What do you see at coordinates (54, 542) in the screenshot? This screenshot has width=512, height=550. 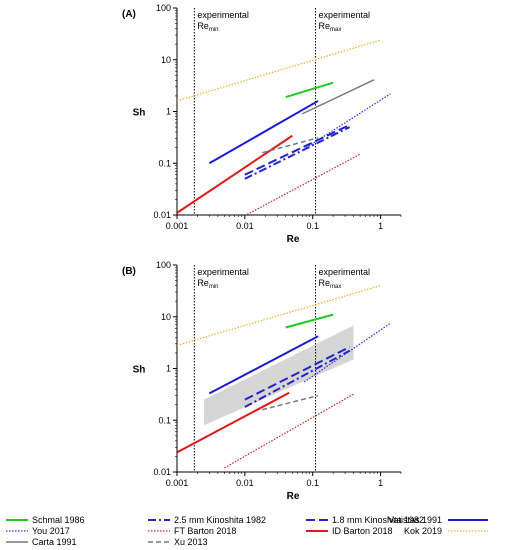 I see `legend-label-carta: Carta 1991` at bounding box center [54, 542].